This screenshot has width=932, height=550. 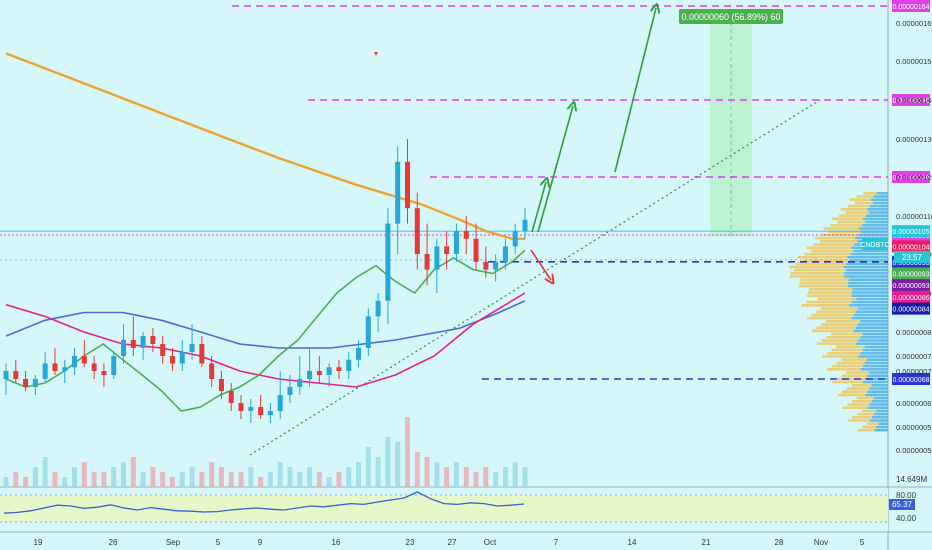 I want to click on level-badge, so click(x=911, y=379).